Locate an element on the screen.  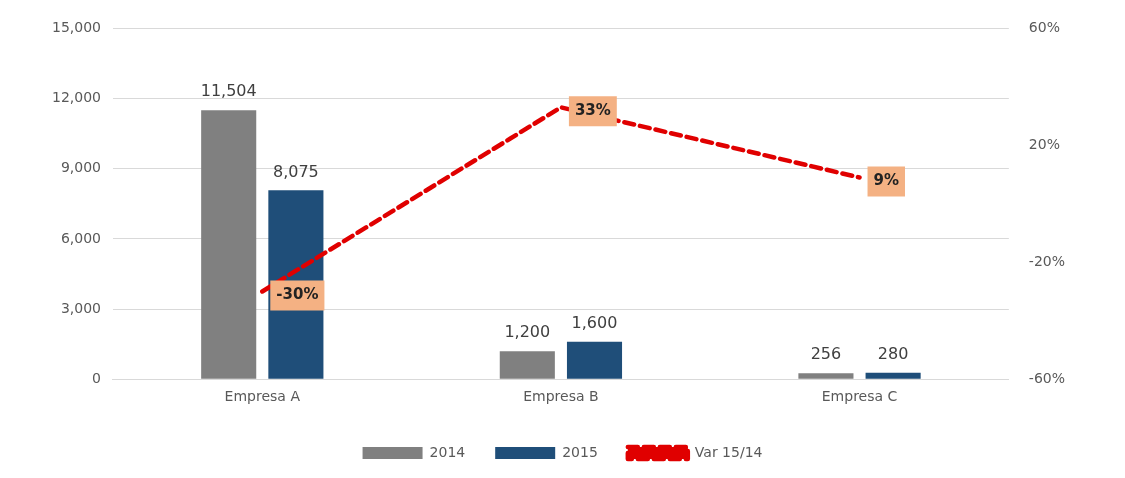
data-label: 33% is located at coordinates (592, 110).